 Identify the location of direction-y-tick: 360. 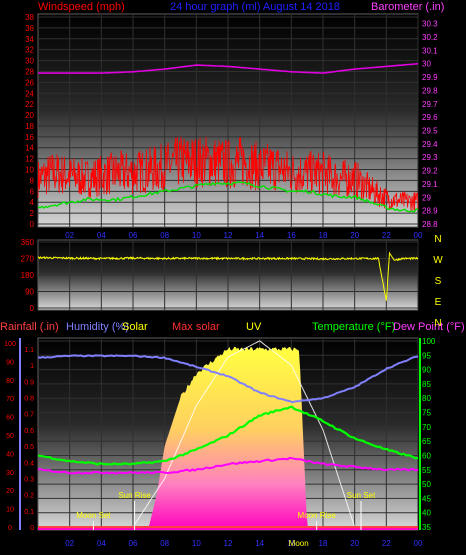
(28, 242).